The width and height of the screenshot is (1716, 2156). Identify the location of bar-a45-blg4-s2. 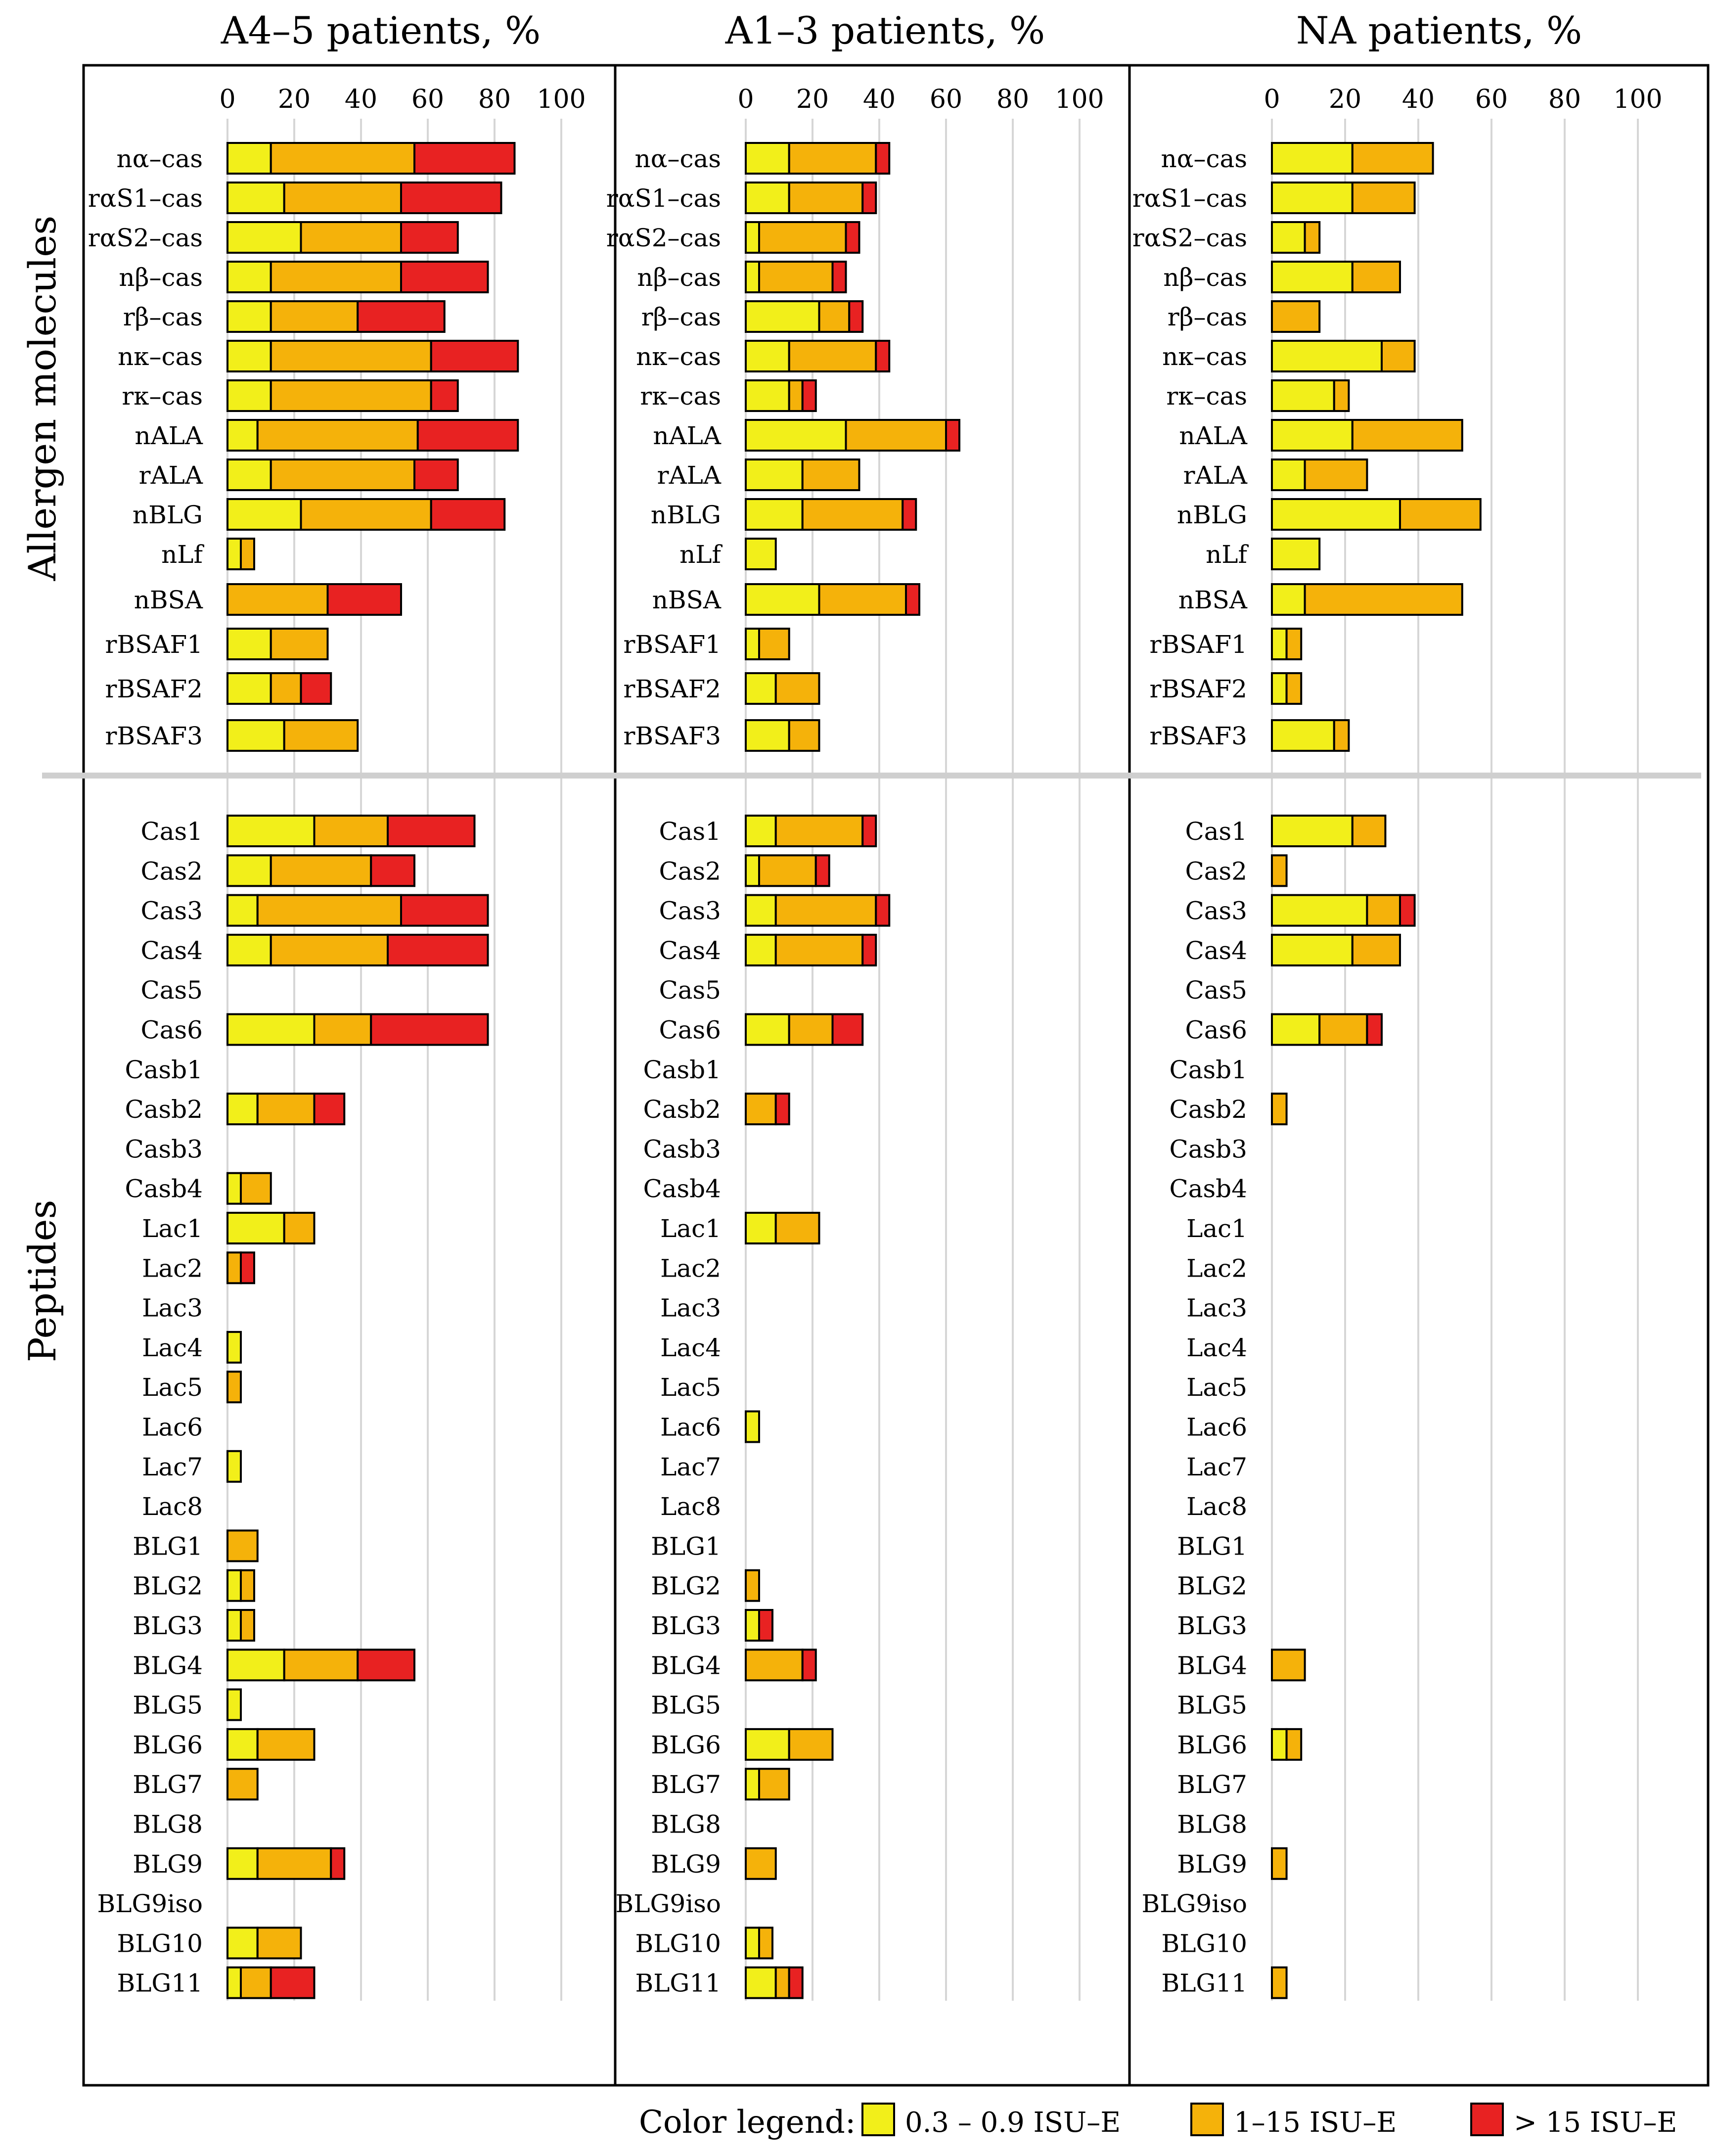
(321, 1666).